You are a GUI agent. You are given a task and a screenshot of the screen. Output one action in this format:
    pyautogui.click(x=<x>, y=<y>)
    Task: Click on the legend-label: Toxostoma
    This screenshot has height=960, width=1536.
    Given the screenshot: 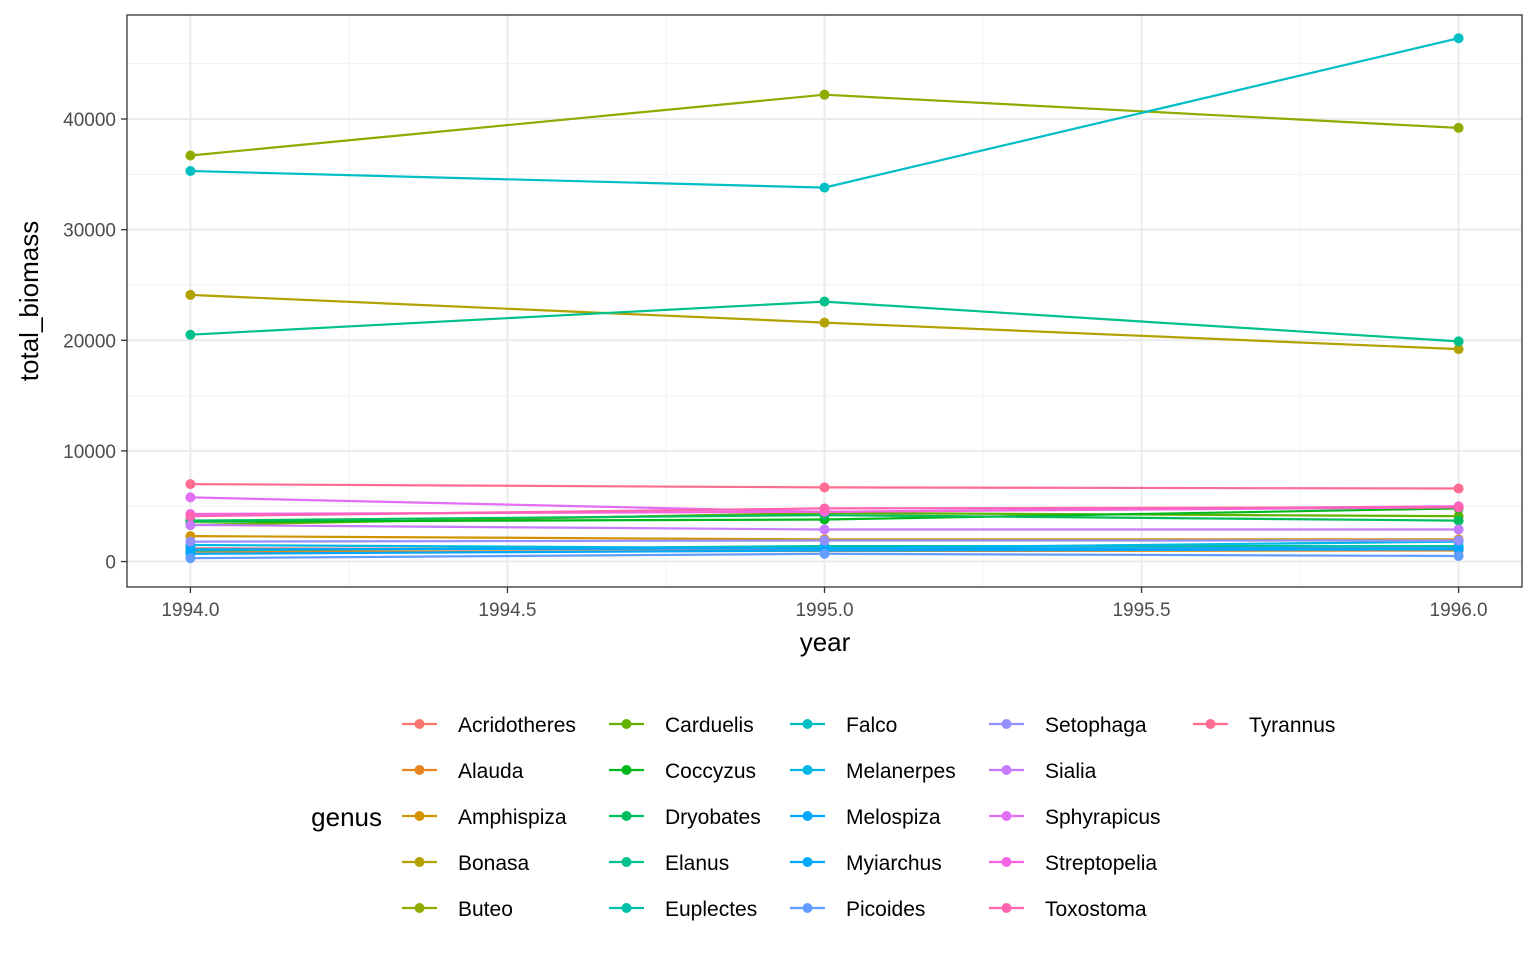 What is the action you would take?
    pyautogui.click(x=1096, y=909)
    